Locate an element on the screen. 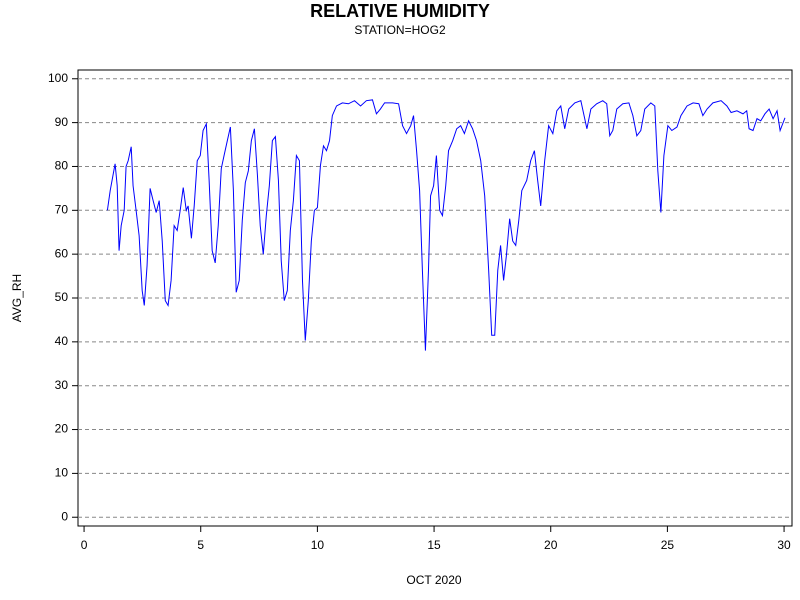 The width and height of the screenshot is (800, 600). x-tick-label: 5 is located at coordinates (200, 545).